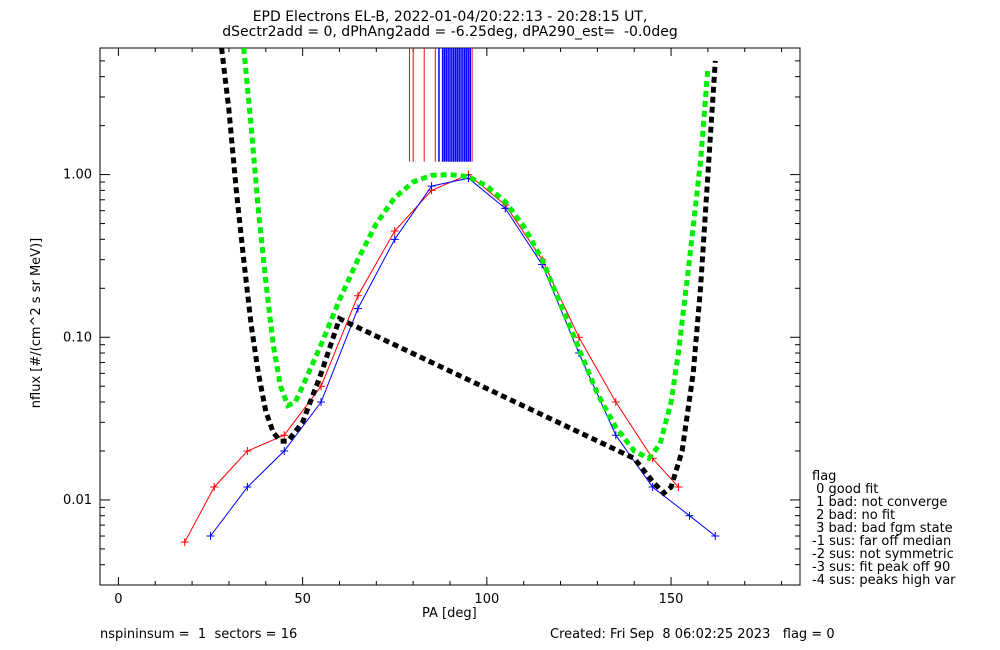 Image resolution: width=1000 pixels, height=650 pixels. Describe the element at coordinates (883, 554) in the screenshot. I see `legend-item: -2 sus: not symmetric` at that location.